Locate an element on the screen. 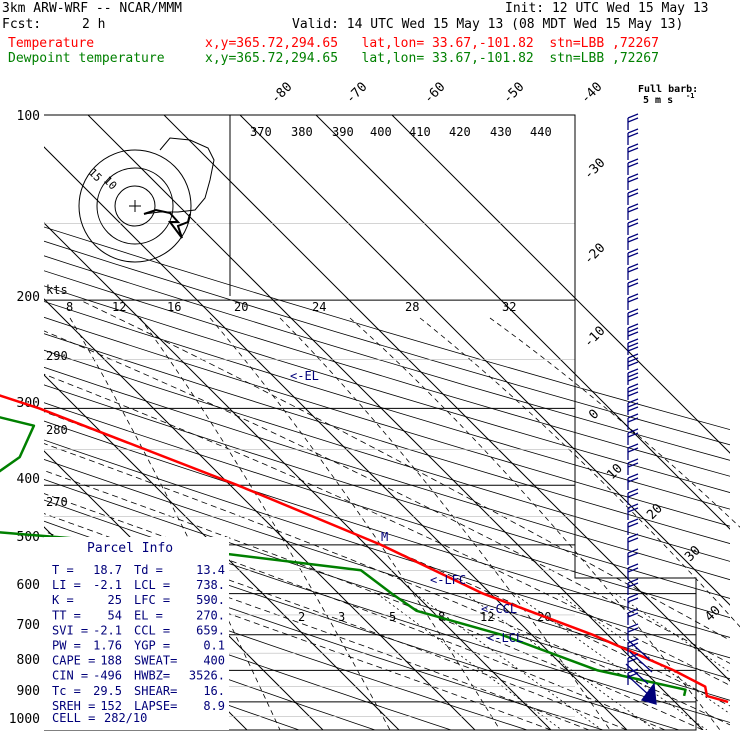  parcel-cell: 54 is located at coordinates (115, 615).